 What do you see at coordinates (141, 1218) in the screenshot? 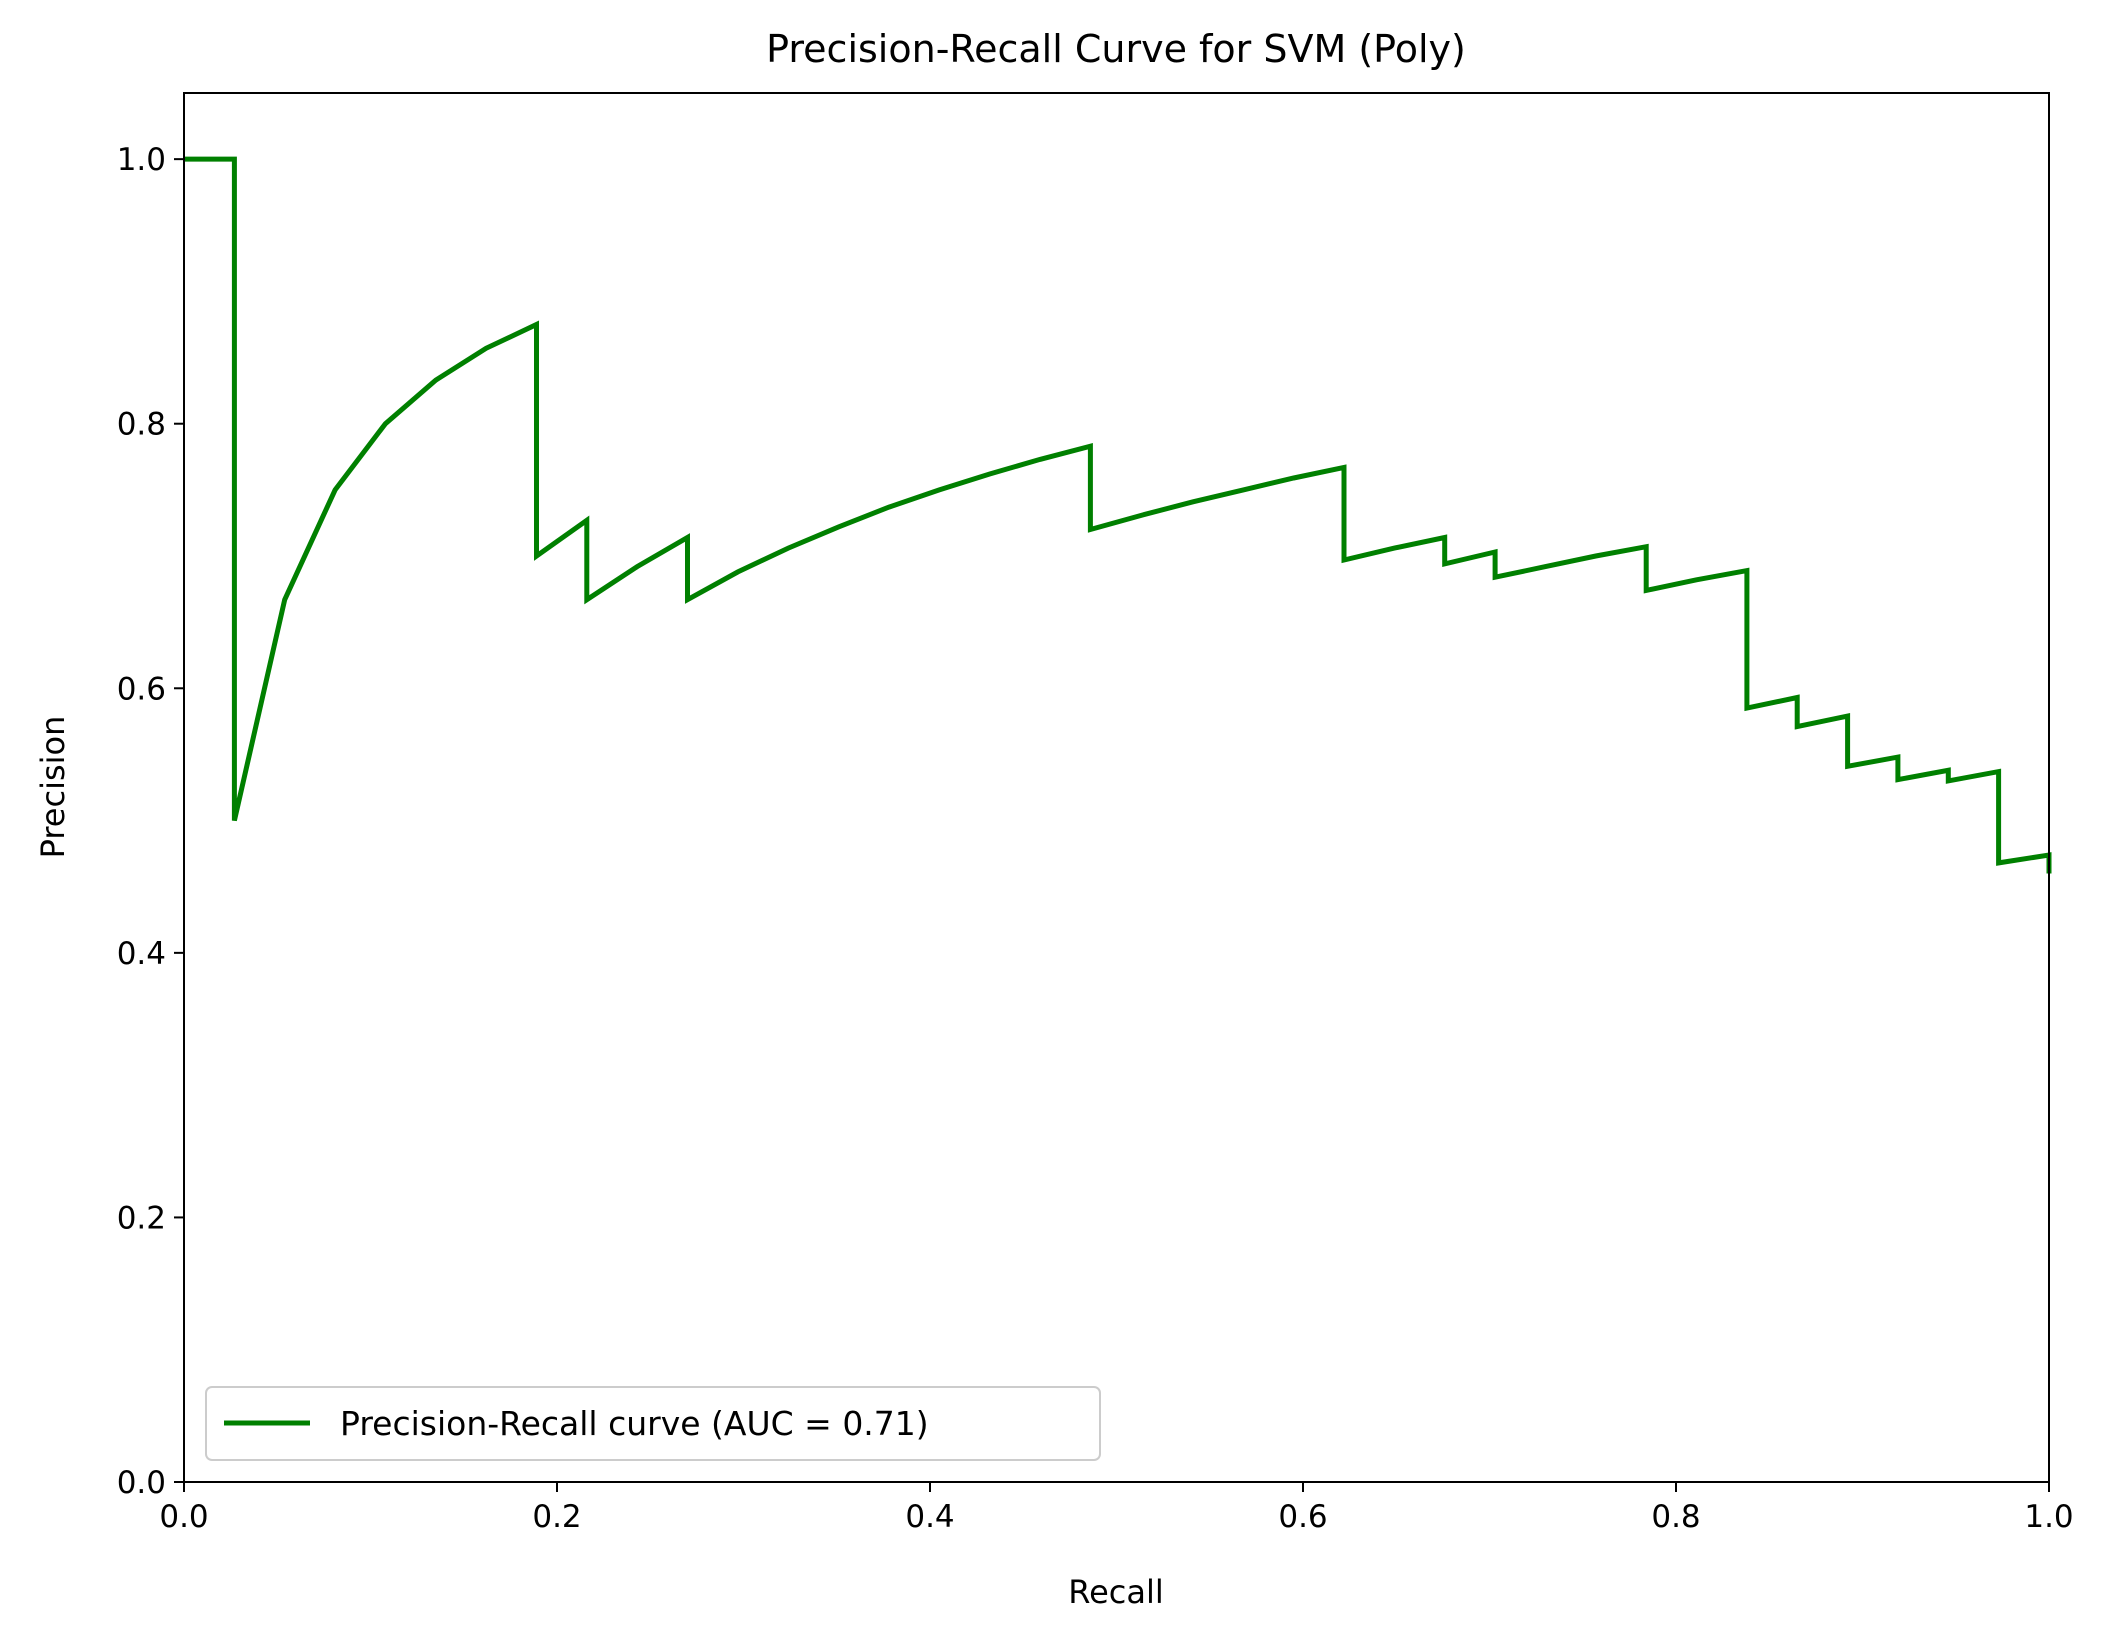
I see `y-tick-label: 0.2` at bounding box center [141, 1218].